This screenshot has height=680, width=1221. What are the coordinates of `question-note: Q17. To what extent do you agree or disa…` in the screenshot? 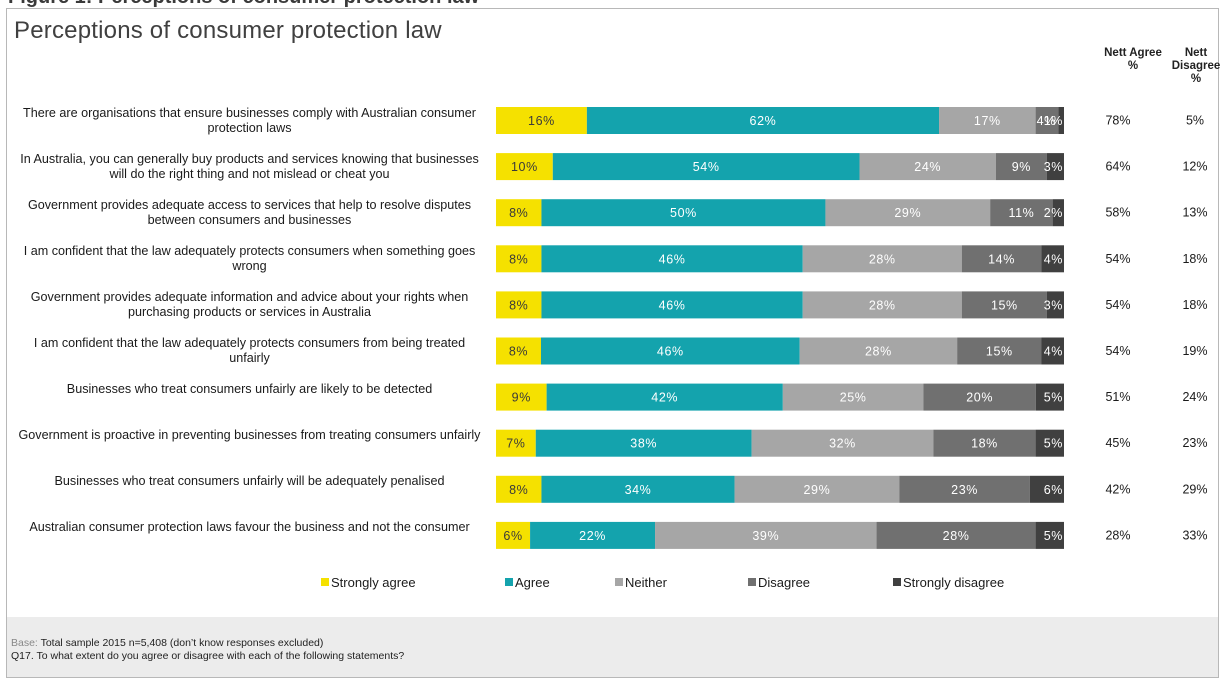 It's located at (208, 656).